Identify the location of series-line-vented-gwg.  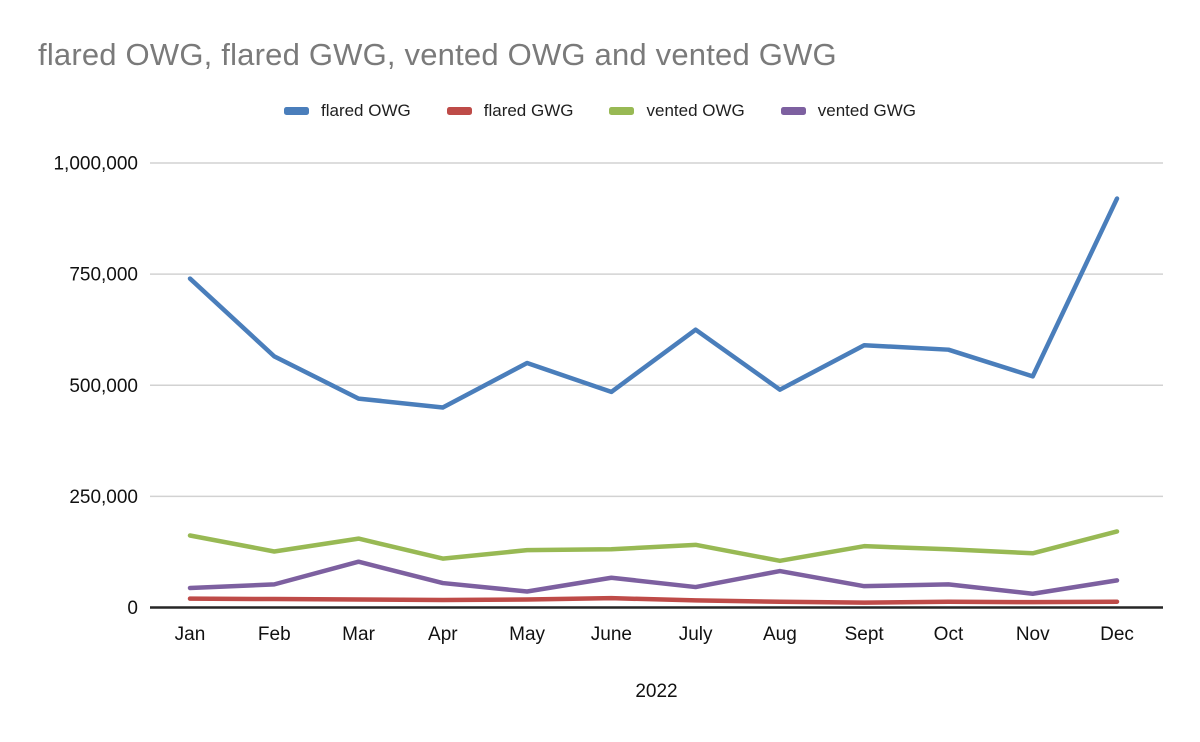
(653, 577).